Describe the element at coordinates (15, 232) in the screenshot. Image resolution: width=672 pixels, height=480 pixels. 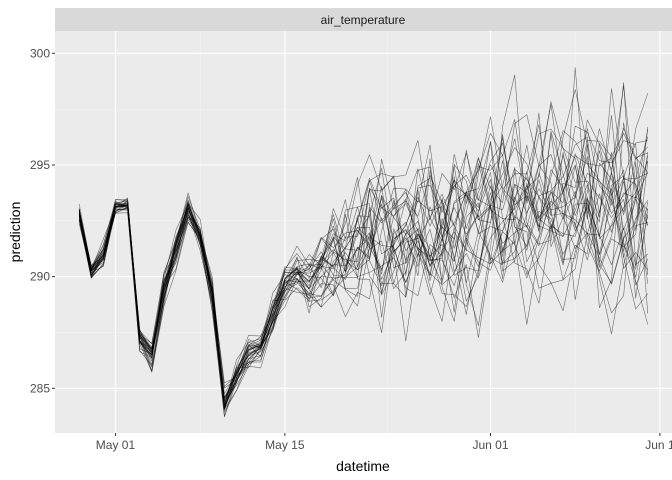
I see `y-axis-title: prediction` at that location.